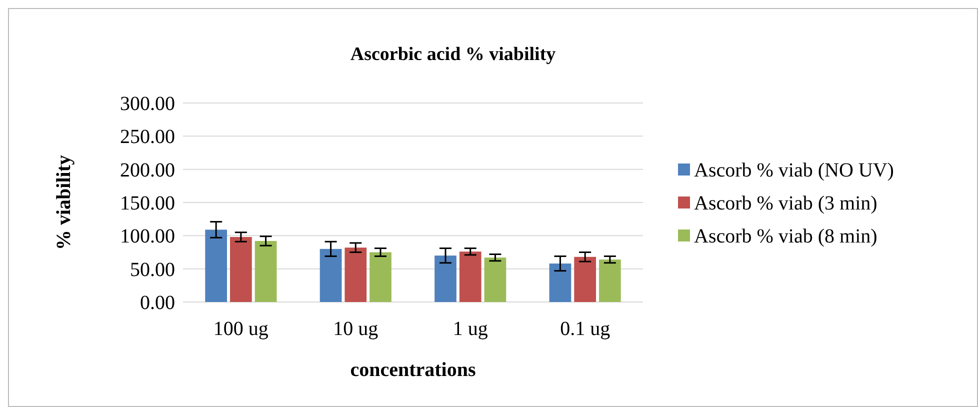  Describe the element at coordinates (453, 54) in the screenshot. I see `chart-title: Ascorbic acid % viability` at that location.